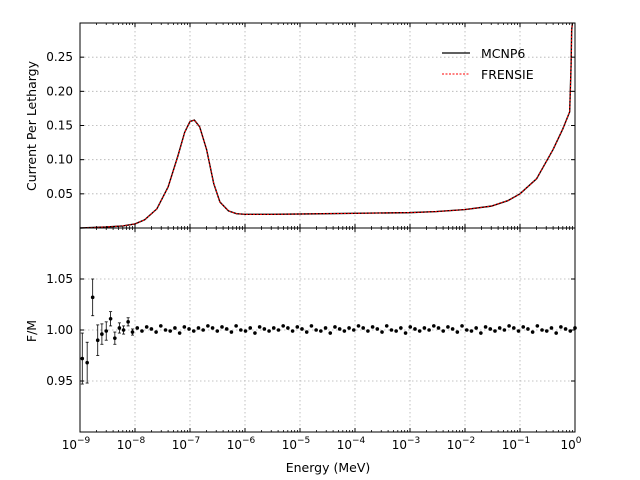 This screenshot has height=480, width=640. I want to click on top-y-axis-label: Current Per Lethargy, so click(31, 125).